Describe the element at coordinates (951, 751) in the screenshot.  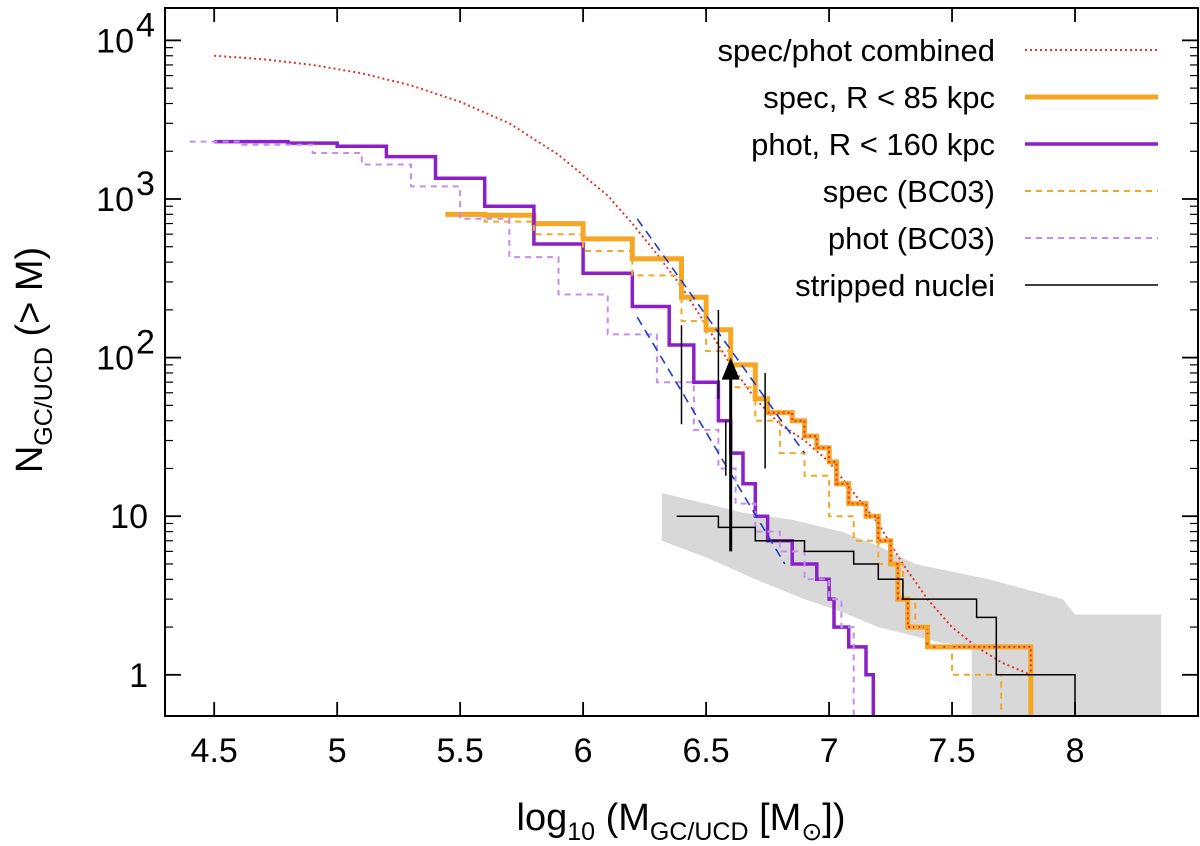
I see `x-tick-label: 7.5` at that location.